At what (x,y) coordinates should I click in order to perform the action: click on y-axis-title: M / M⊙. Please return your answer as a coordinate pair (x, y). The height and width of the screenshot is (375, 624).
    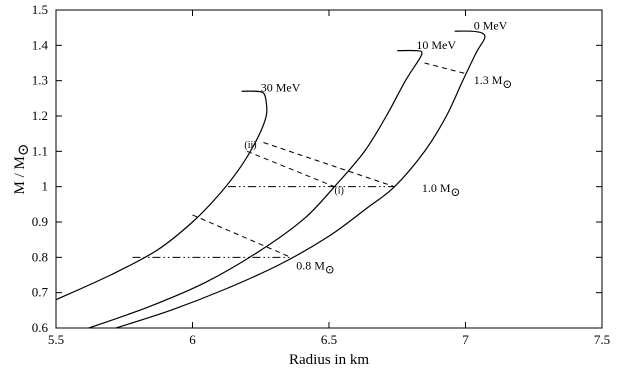
    Looking at the image, I should click on (22, 169).